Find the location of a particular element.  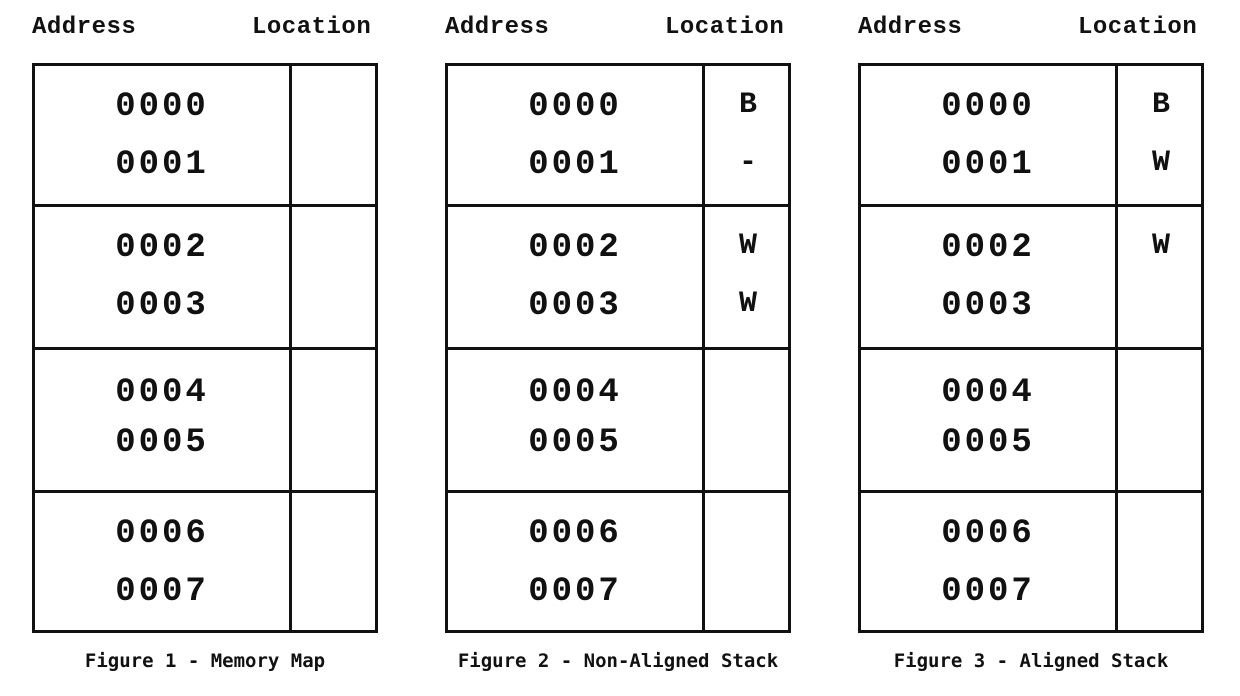

memory-row: 0000 0001 B W is located at coordinates (1031, 135).